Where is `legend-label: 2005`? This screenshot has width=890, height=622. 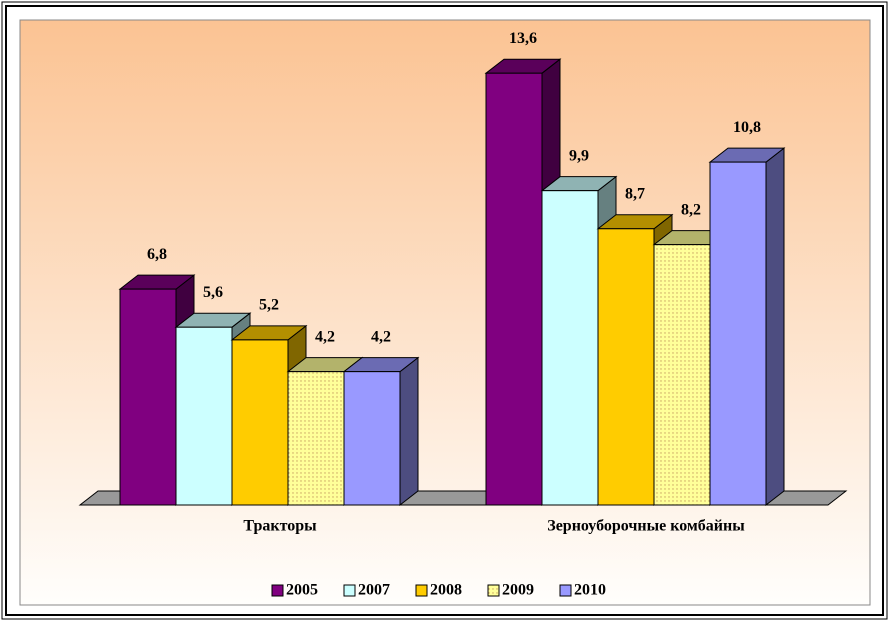 legend-label: 2005 is located at coordinates (302, 590).